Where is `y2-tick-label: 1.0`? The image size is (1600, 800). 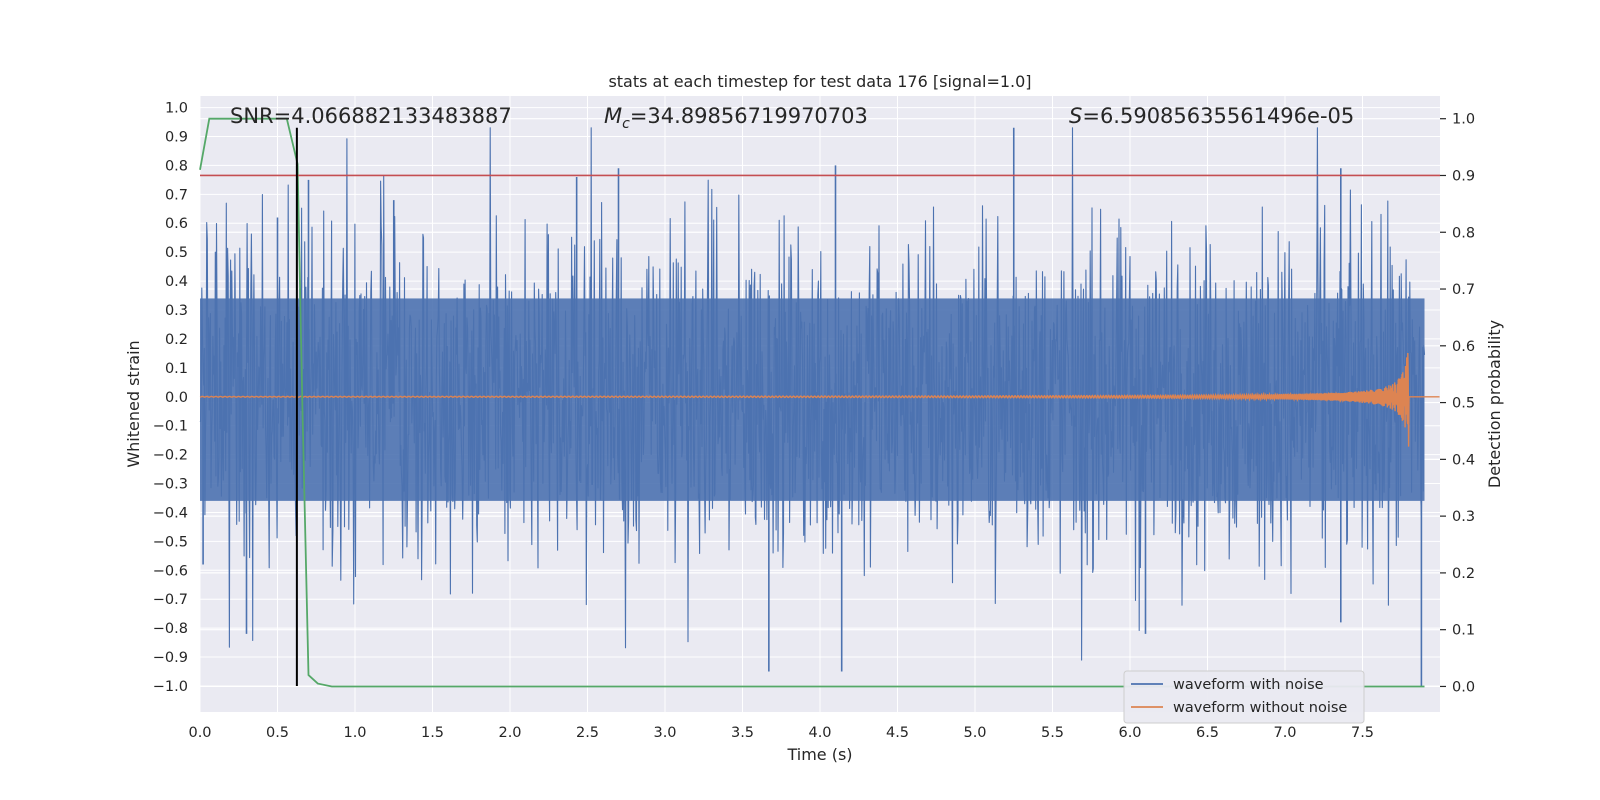 y2-tick-label: 1.0 is located at coordinates (1463, 120).